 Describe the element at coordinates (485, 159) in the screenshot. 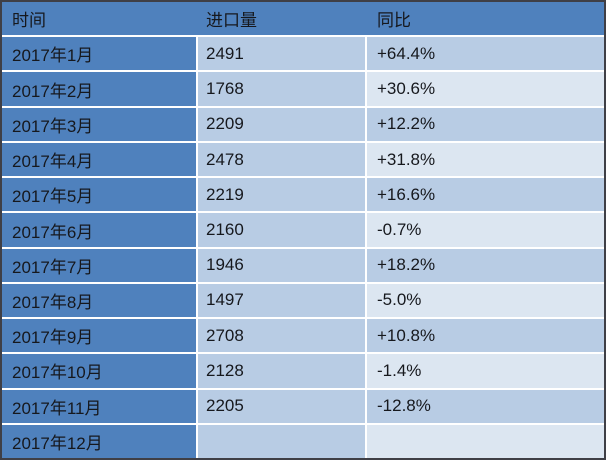

I see `yoy-cell: +31.8%` at that location.